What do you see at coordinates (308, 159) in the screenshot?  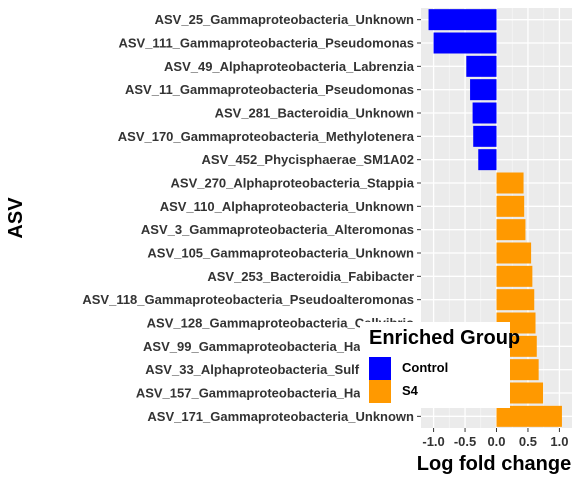 I see `y-tick-label: ASV_452_Phycisphaerae_SM1A02` at bounding box center [308, 159].